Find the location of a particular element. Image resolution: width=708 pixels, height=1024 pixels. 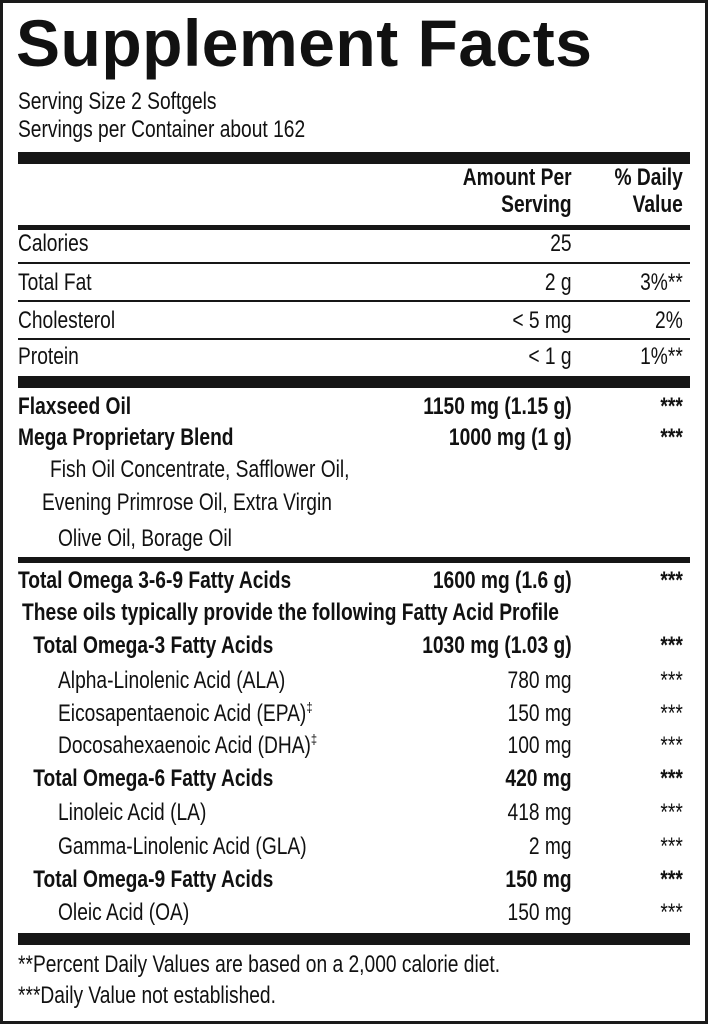

dv-header-line1: % Daily is located at coordinates (648, 177).